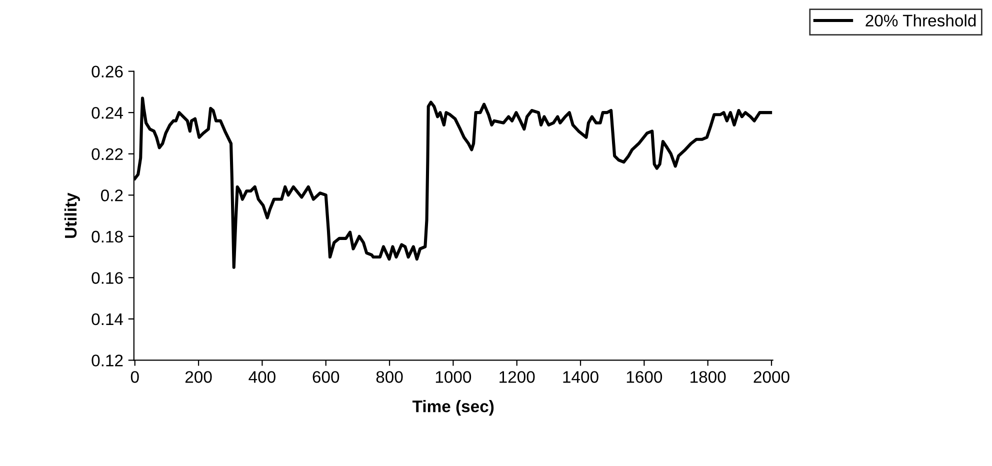 The width and height of the screenshot is (992, 466). I want to click on y-tick-label: 0.16, so click(107, 278).